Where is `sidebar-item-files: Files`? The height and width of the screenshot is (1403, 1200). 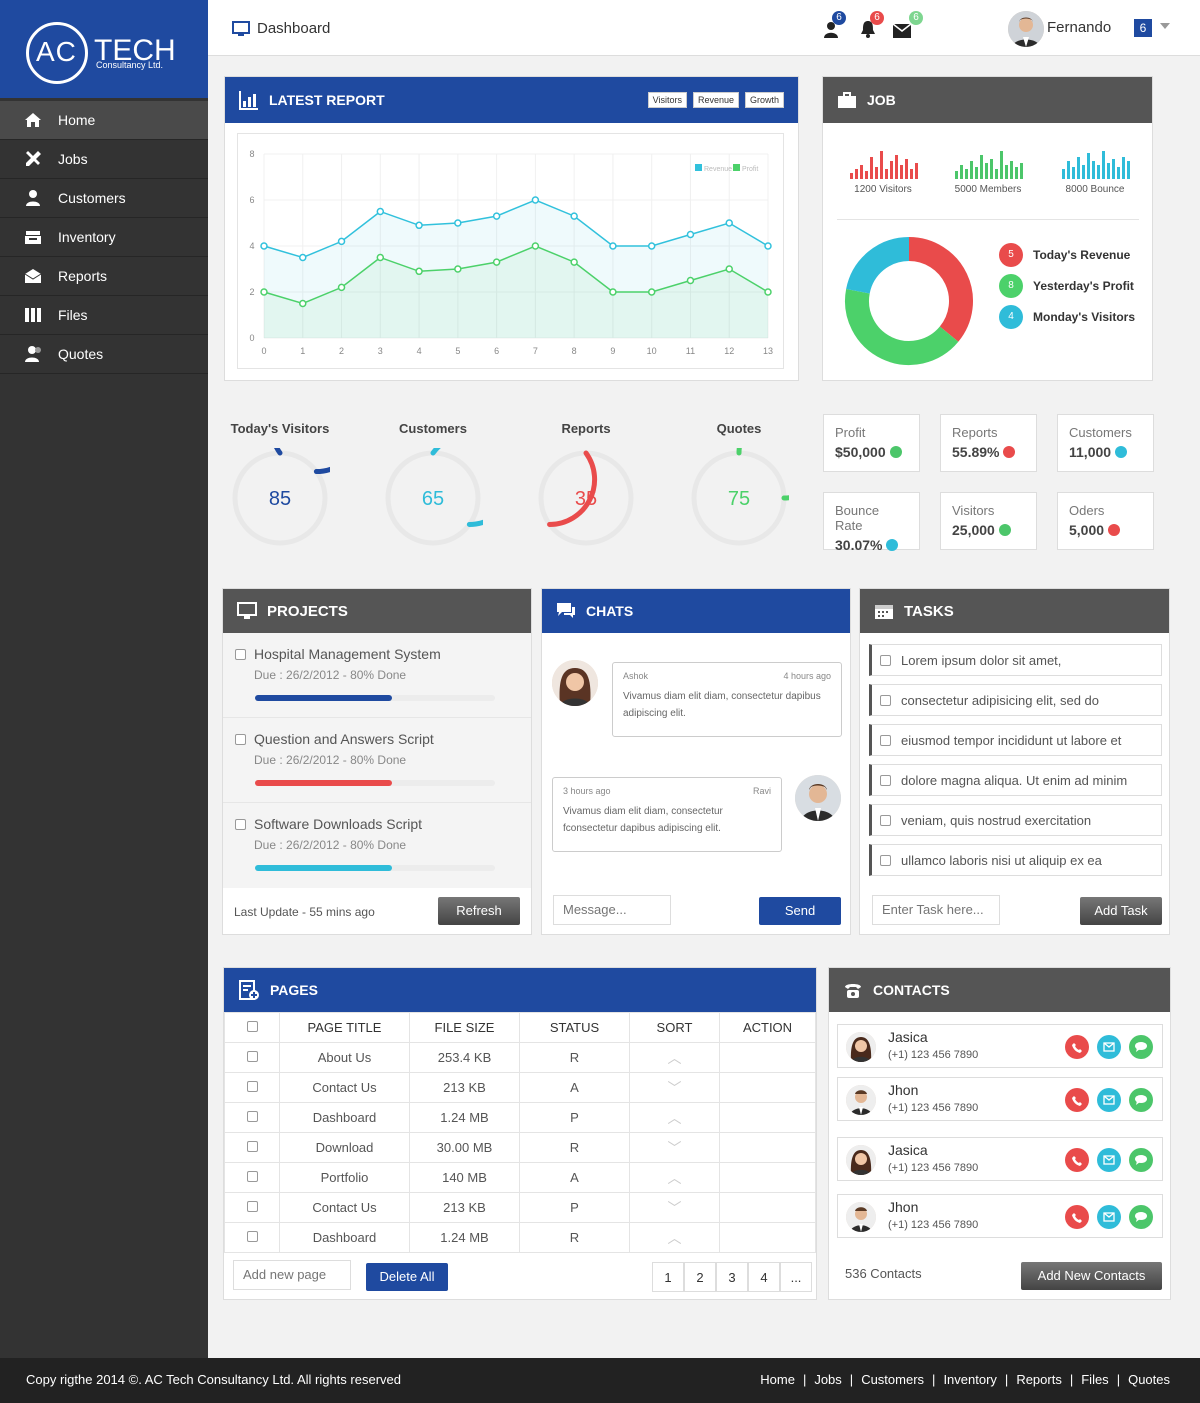 sidebar-item-files: Files is located at coordinates (104, 315).